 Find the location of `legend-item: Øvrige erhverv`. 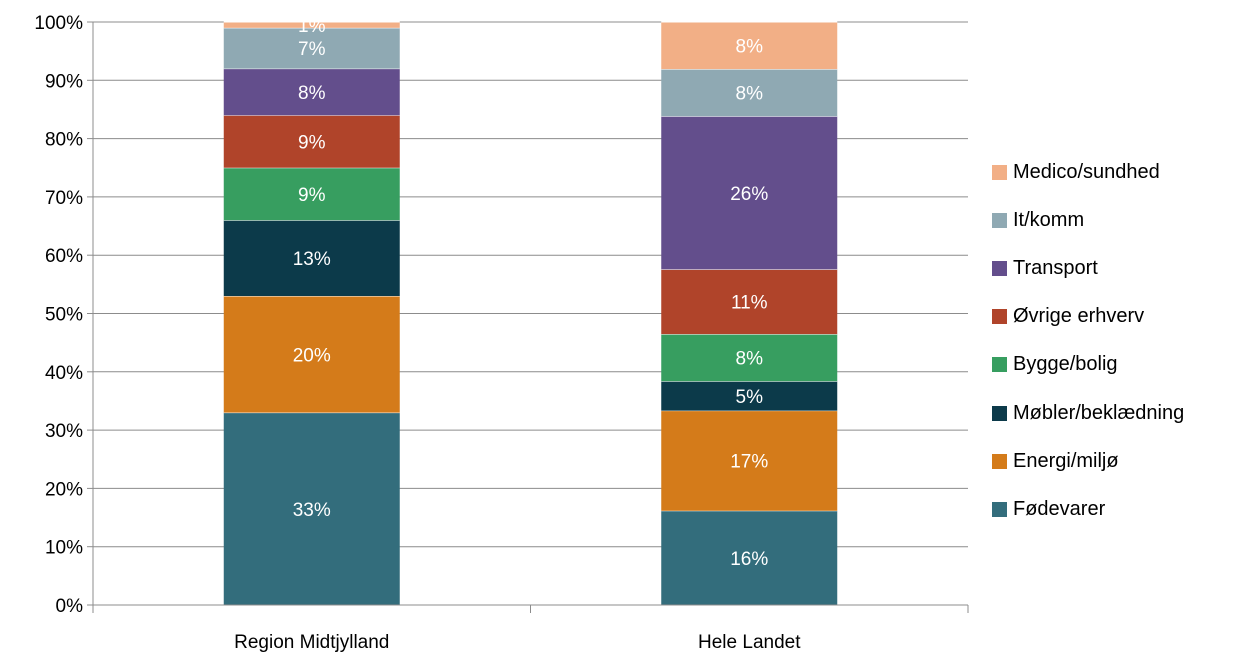

legend-item: Øvrige erhverv is located at coordinates (1088, 317).